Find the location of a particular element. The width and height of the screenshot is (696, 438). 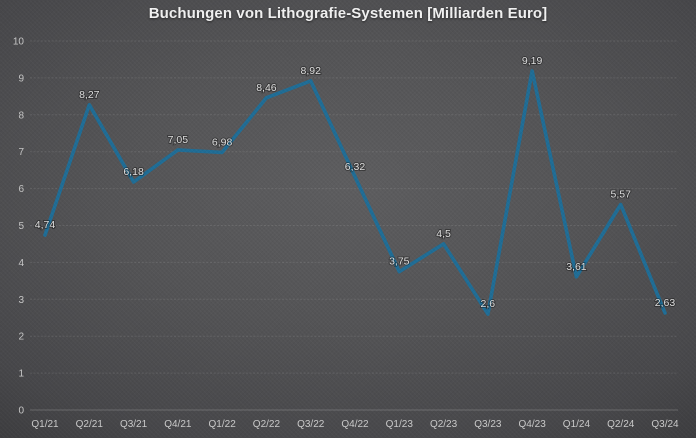

x-tick-label: Q4/23 is located at coordinates (533, 424).